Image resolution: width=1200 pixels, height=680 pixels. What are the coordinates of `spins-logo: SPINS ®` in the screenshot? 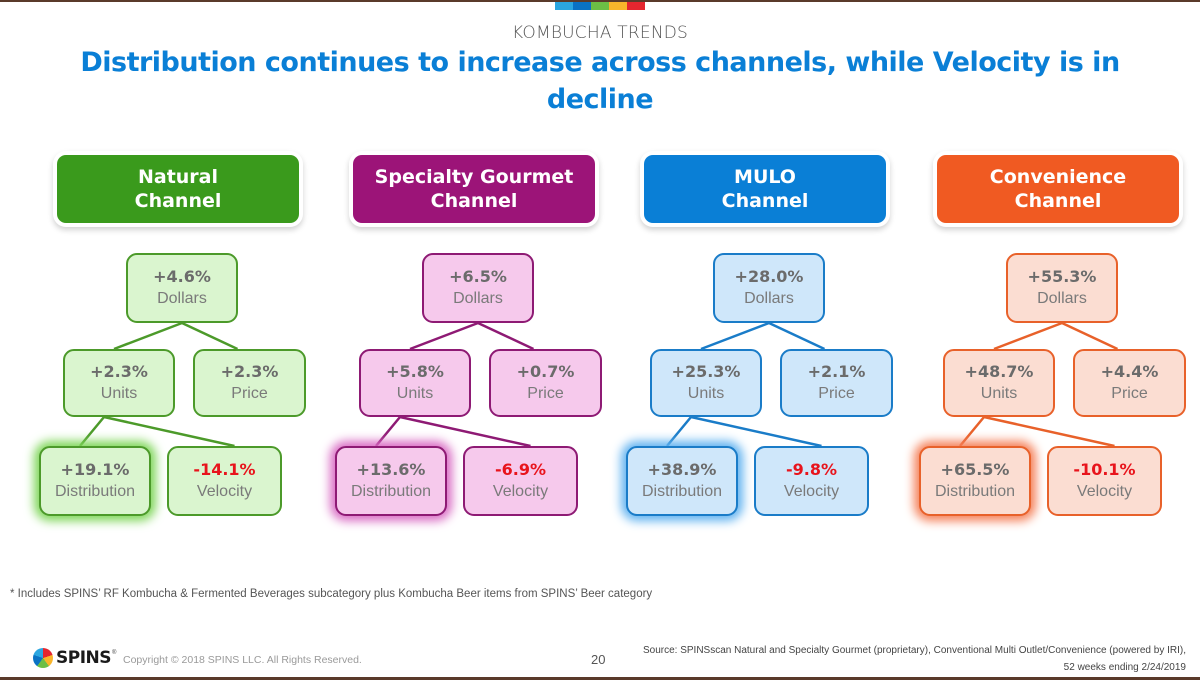 It's located at (74, 658).